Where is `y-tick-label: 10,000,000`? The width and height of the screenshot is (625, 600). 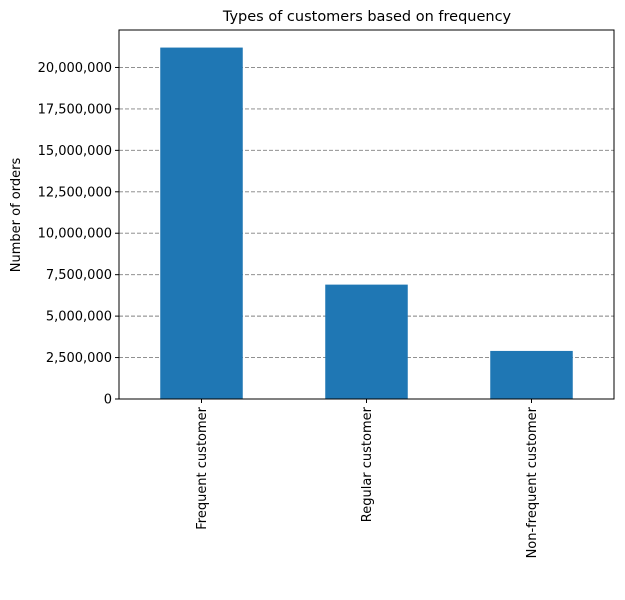
y-tick-label: 10,000,000 is located at coordinates (75, 234).